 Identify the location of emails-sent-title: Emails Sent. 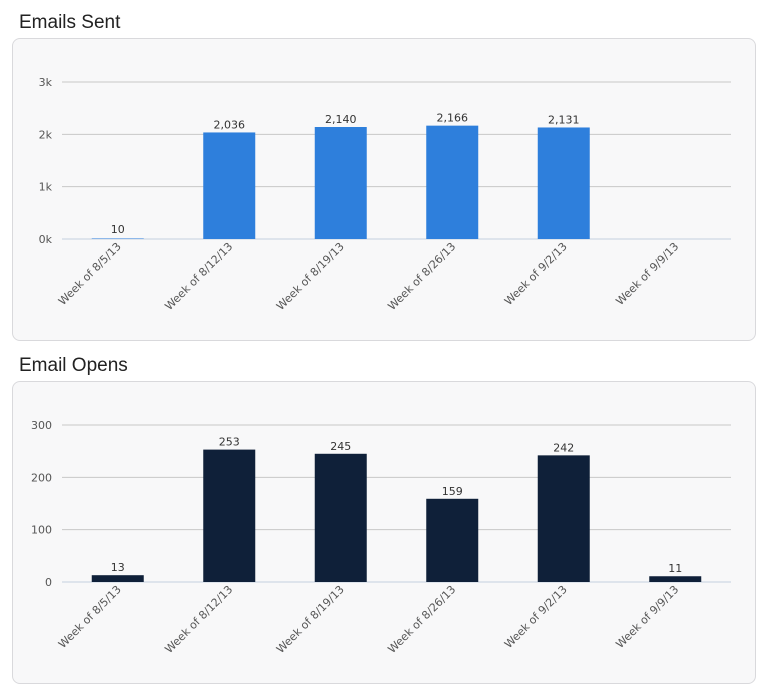
(70, 22).